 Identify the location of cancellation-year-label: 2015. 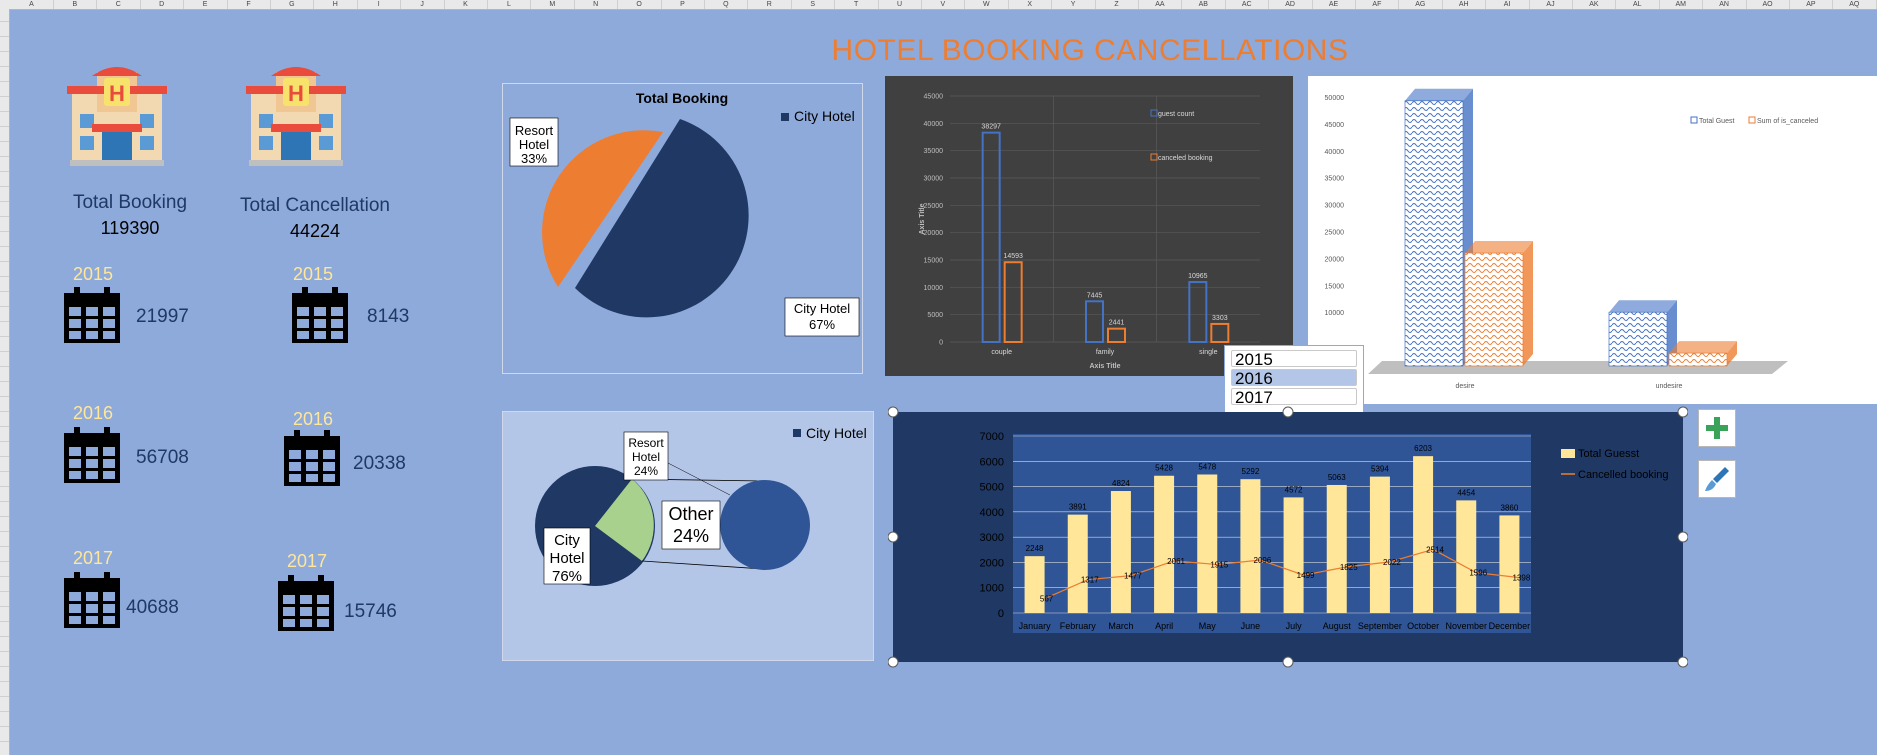
(313, 274).